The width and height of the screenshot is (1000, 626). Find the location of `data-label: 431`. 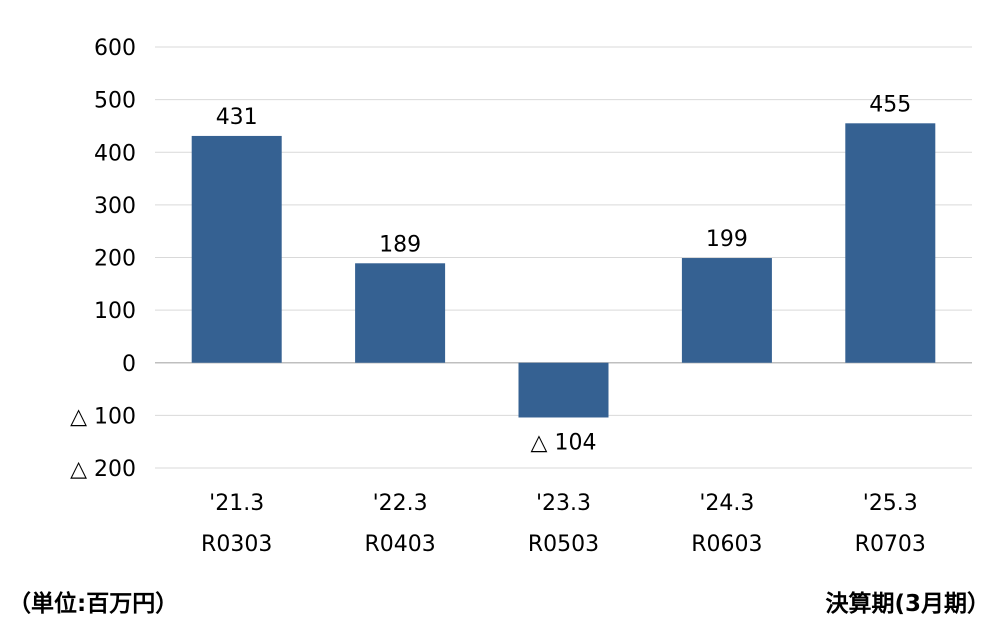

data-label: 431 is located at coordinates (237, 117).